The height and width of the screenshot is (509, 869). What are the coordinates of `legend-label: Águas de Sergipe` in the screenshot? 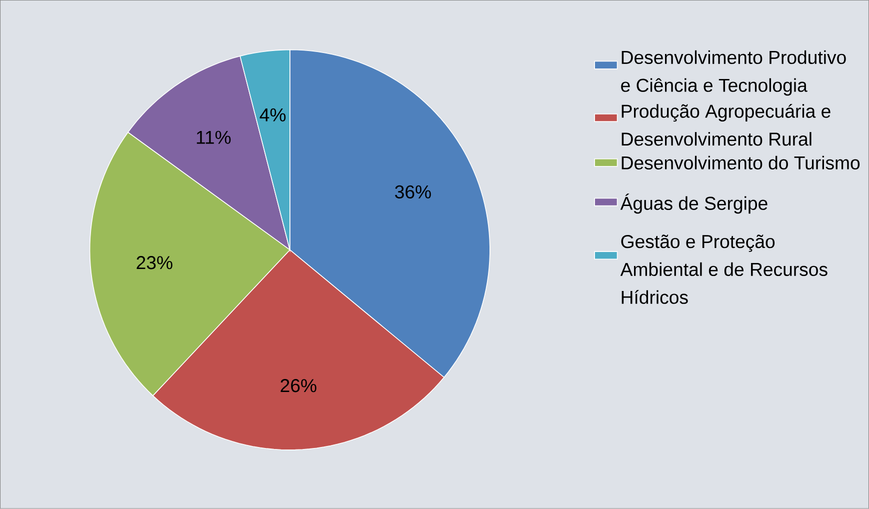 It's located at (694, 204).